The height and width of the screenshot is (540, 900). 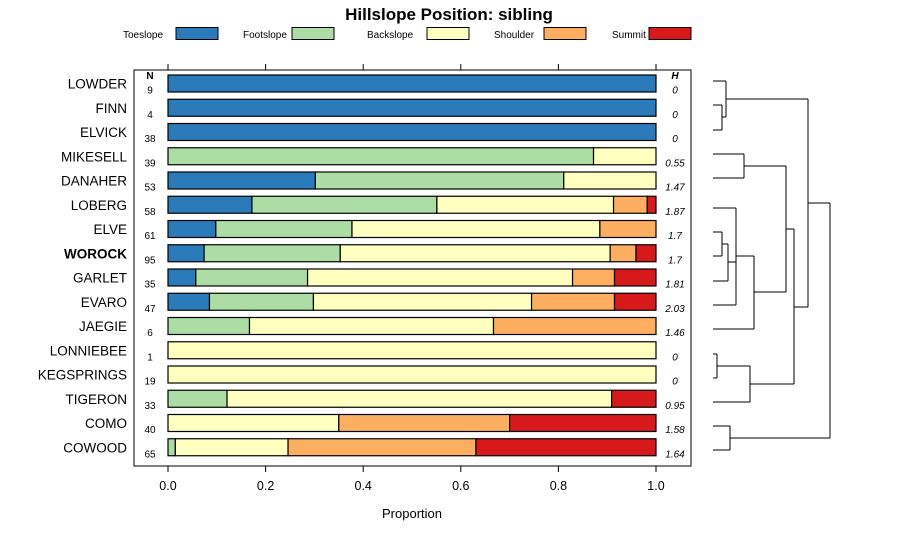 I want to click on h-value-finn: 0, so click(x=675, y=115).